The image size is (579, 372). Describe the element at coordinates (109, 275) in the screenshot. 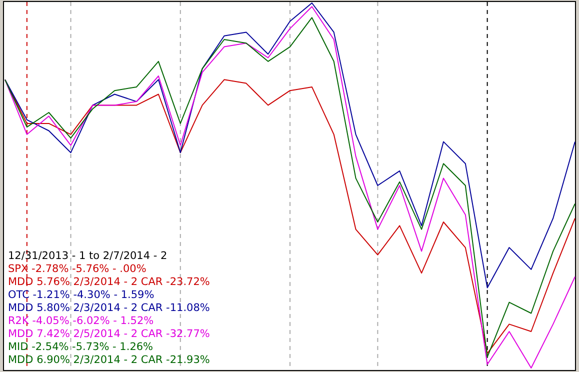

I see `text: SPX -2.78% -5.76% - .00% MDD 5.76% 2/3/2014 - 2 CAR -23.72%` at that location.